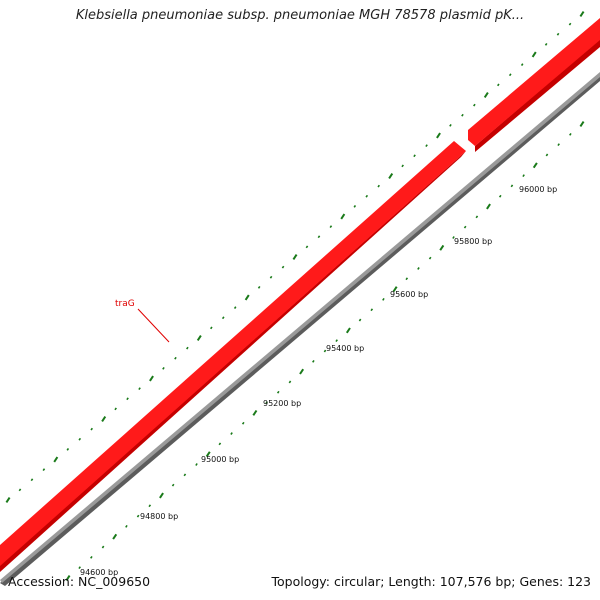 Image resolution: width=600 pixels, height=600 pixels. What do you see at coordinates (345, 348) in the screenshot?
I see `scale-label: 95400 bp` at bounding box center [345, 348].